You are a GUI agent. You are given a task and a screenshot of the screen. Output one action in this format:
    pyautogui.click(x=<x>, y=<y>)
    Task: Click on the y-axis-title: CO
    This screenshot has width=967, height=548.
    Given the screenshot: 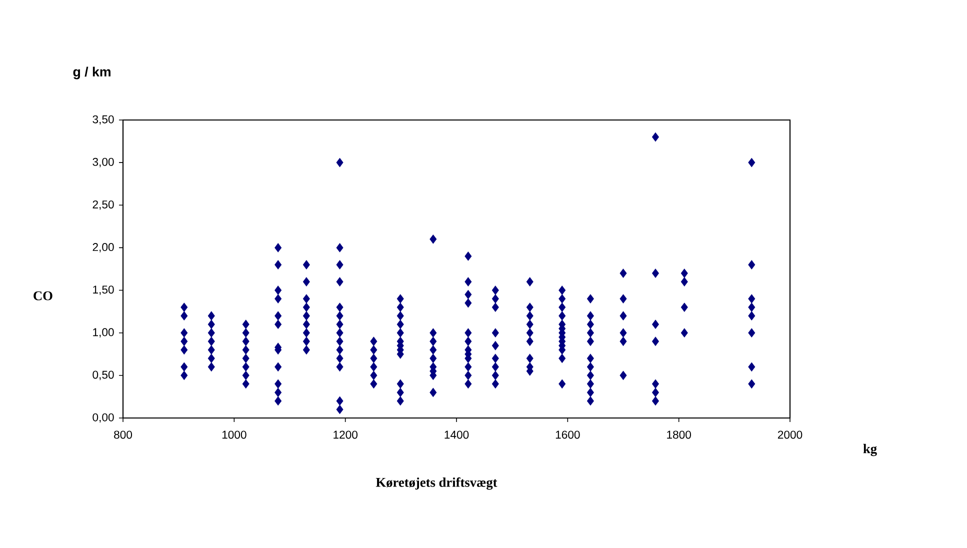 What is the action you would take?
    pyautogui.click(x=43, y=295)
    